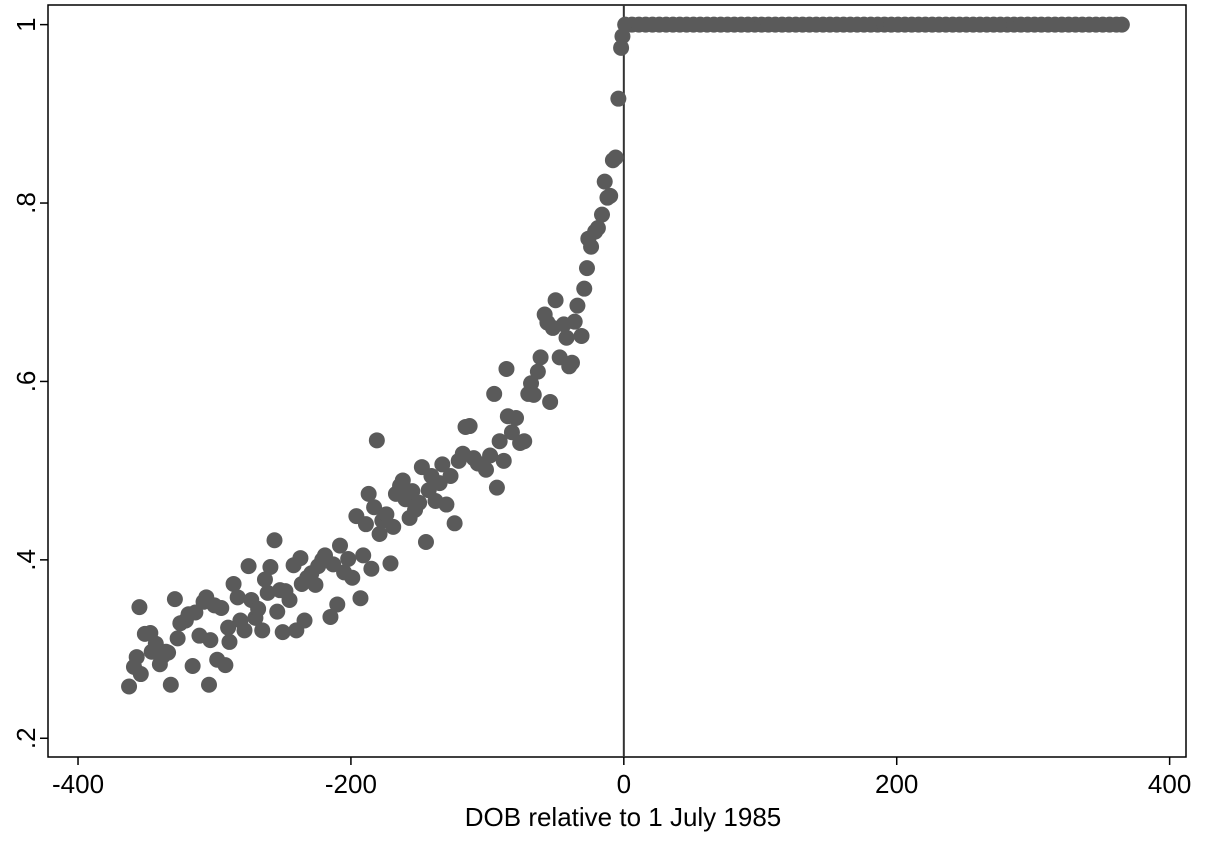  I want to click on y-tick-label: .4, so click(26, 560).